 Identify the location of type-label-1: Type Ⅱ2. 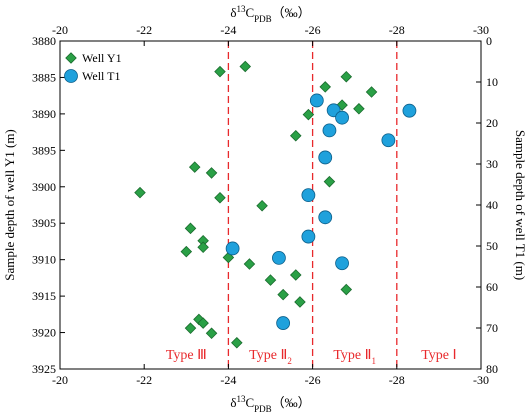
(270, 357).